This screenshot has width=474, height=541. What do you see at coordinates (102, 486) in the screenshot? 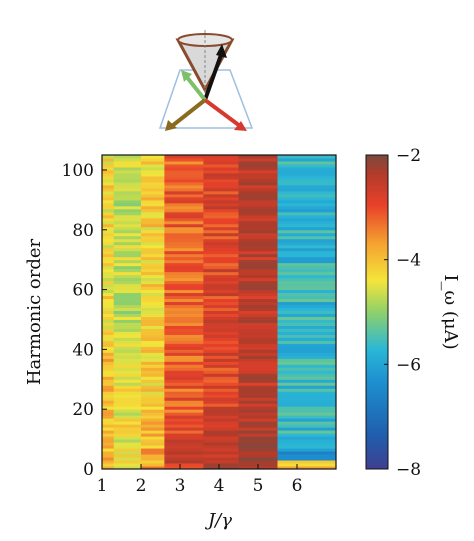
I see `x-tick-label: 1` at bounding box center [102, 486].